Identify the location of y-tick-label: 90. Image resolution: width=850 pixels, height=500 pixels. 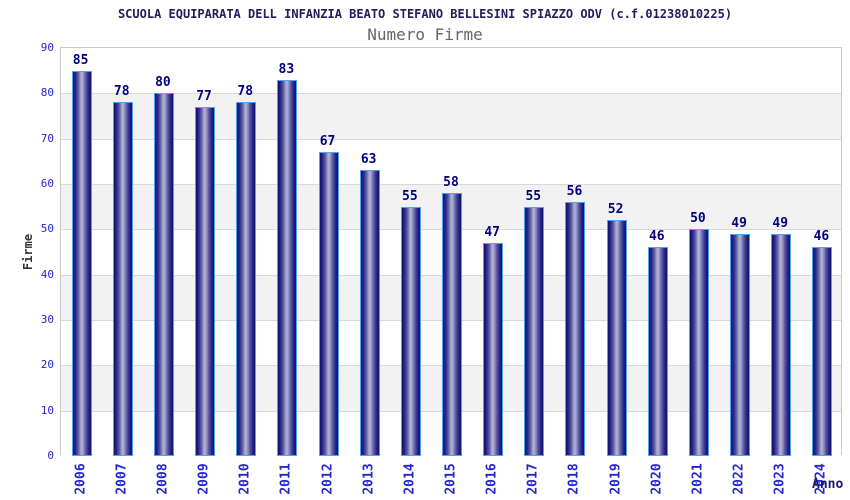
(47, 47).